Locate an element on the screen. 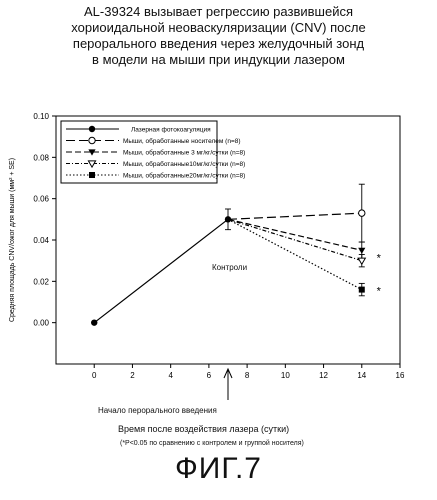 The width and height of the screenshot is (437, 500). x-axis-label: Время после воздействия лазера (сутки) is located at coordinates (203, 429).